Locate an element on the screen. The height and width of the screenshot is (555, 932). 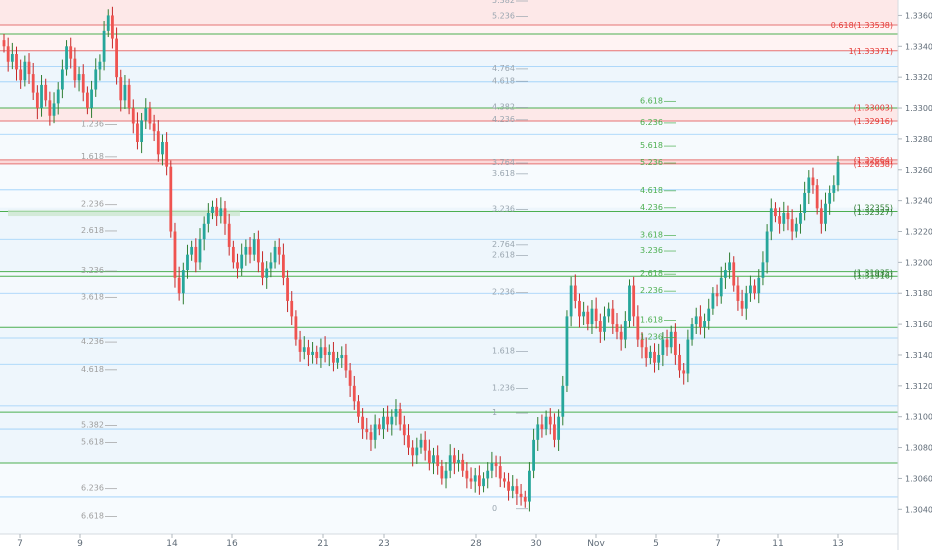
right-fib-label-1: 6.236 is located at coordinates (651, 122).